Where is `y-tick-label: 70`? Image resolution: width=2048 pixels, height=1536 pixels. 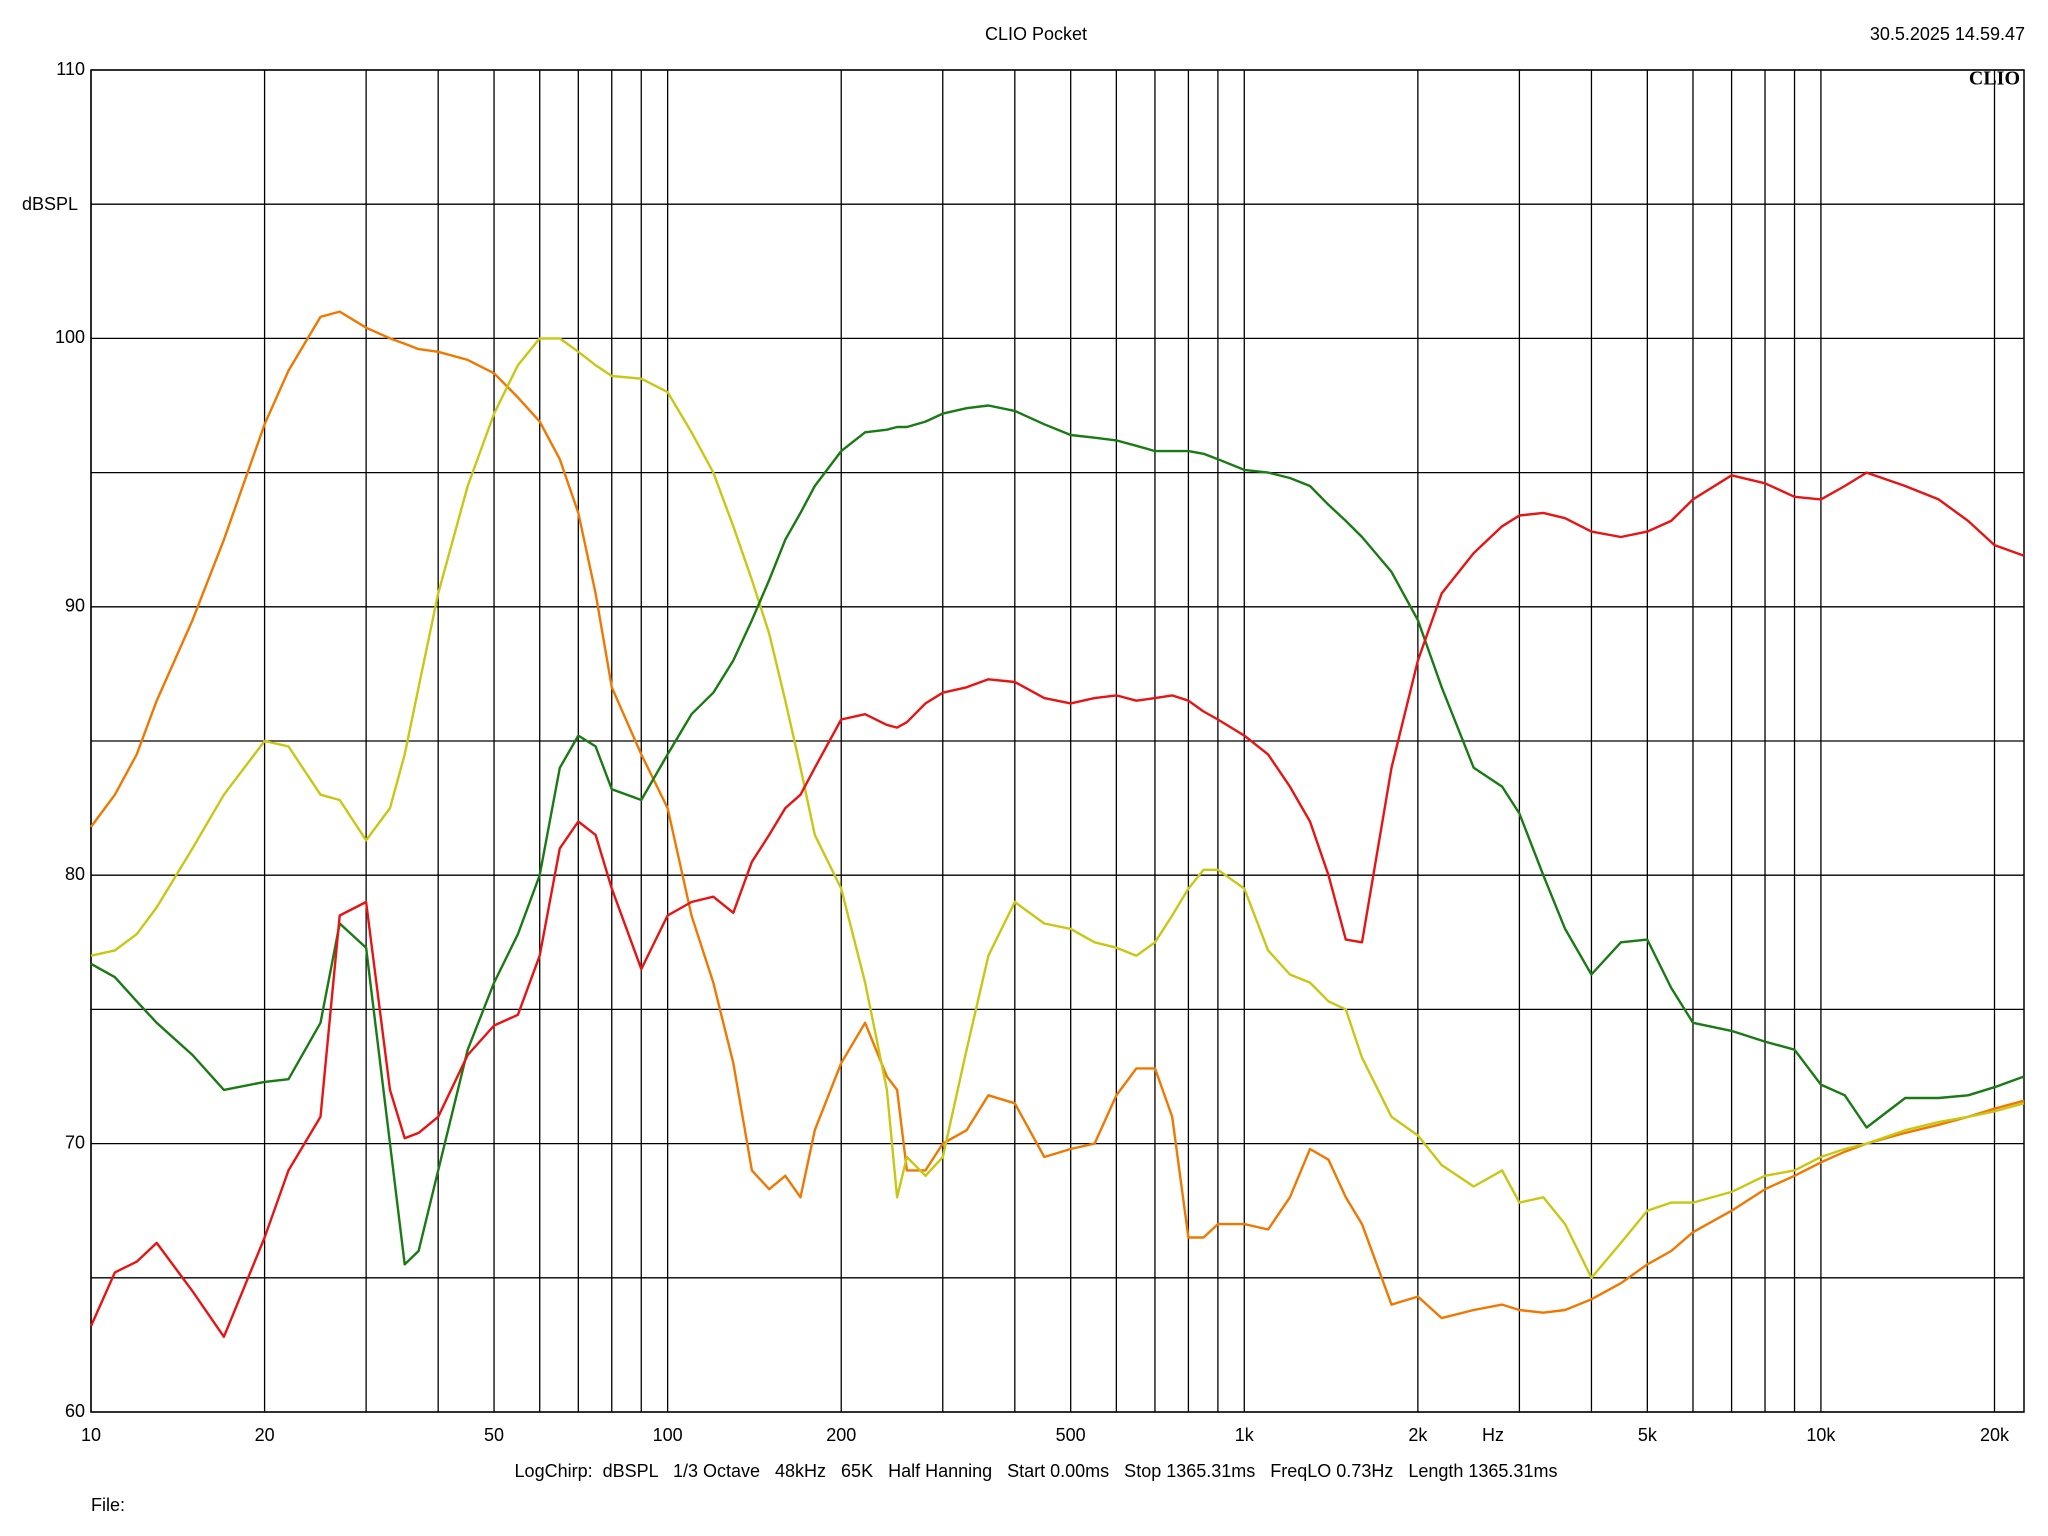
y-tick-label: 70 is located at coordinates (75, 1142).